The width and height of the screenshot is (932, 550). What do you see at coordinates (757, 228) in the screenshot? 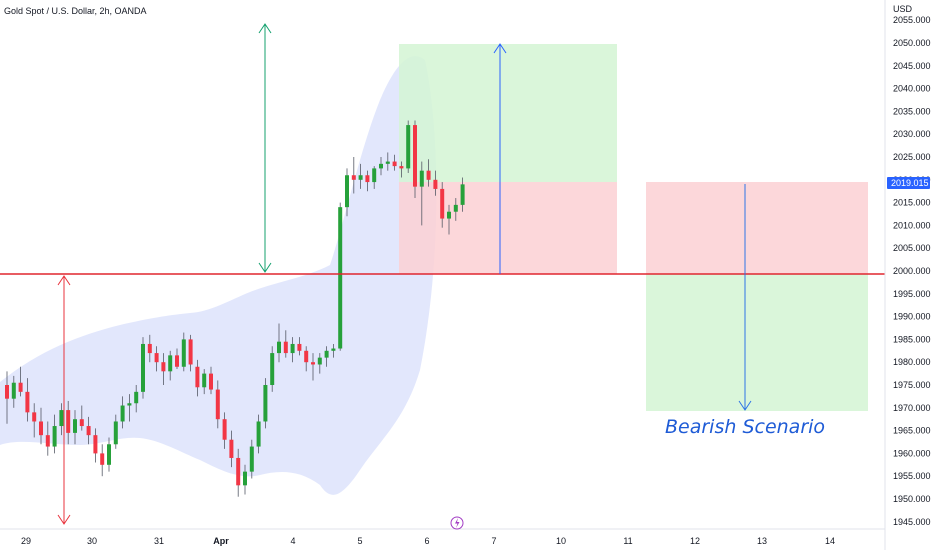
I see `right-loss-zone` at bounding box center [757, 228].